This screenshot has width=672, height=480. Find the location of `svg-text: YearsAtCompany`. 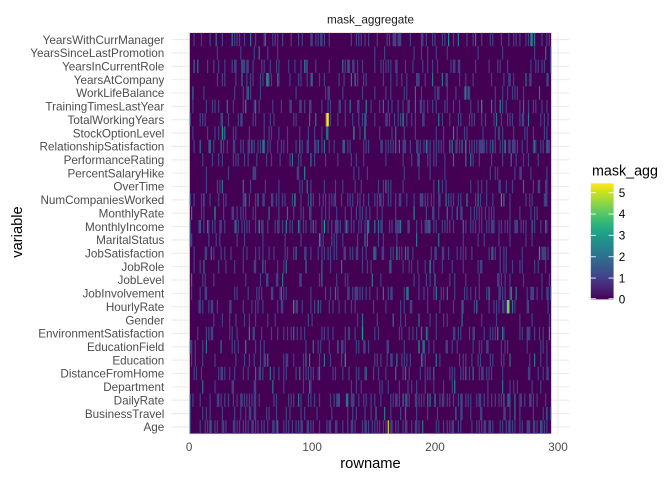

svg-text: YearsAtCompany is located at coordinates (119, 80).